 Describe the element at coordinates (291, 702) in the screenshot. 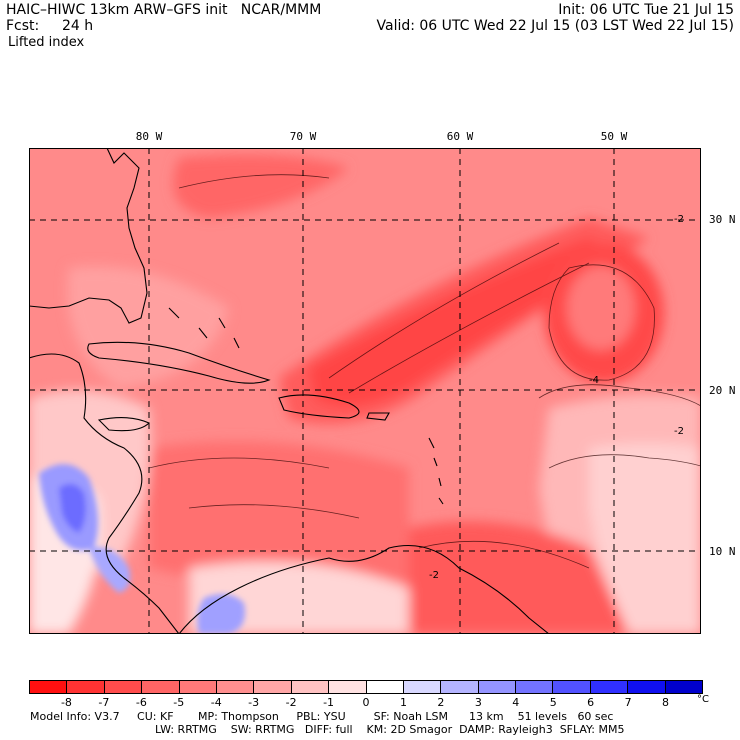

I see `colorbar-tick-label: -2` at that location.